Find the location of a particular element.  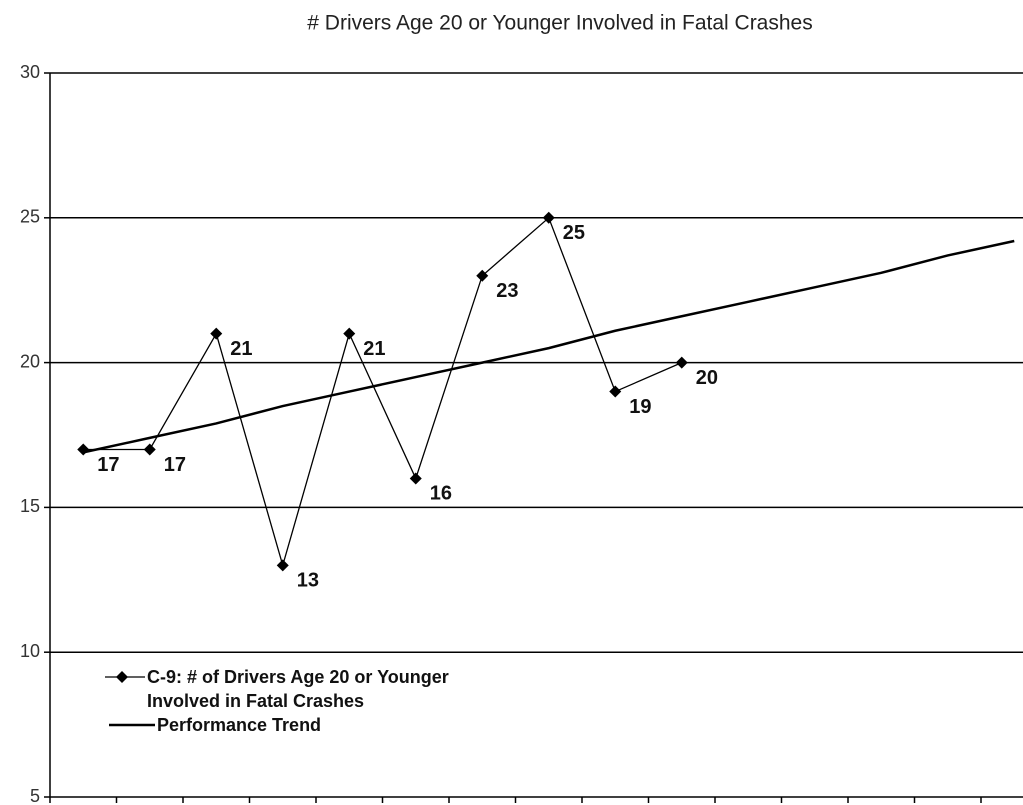

data-label: 19 is located at coordinates (640, 407).